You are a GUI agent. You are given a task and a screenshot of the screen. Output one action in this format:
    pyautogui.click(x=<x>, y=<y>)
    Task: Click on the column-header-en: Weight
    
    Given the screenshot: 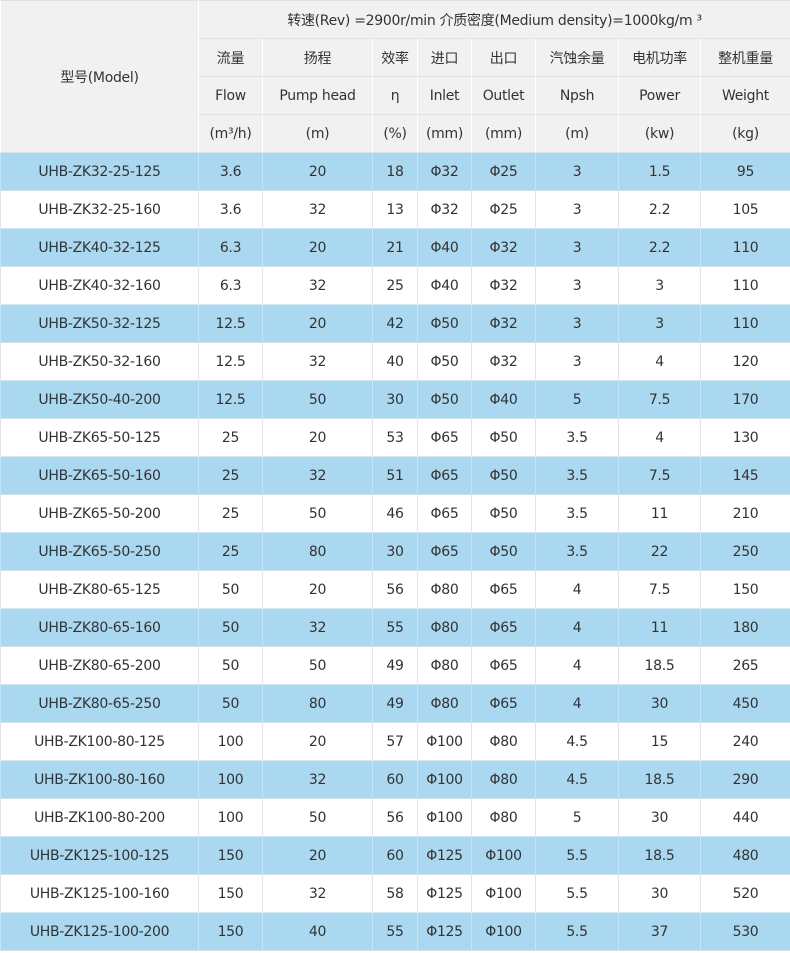 What is the action you would take?
    pyautogui.click(x=744, y=95)
    